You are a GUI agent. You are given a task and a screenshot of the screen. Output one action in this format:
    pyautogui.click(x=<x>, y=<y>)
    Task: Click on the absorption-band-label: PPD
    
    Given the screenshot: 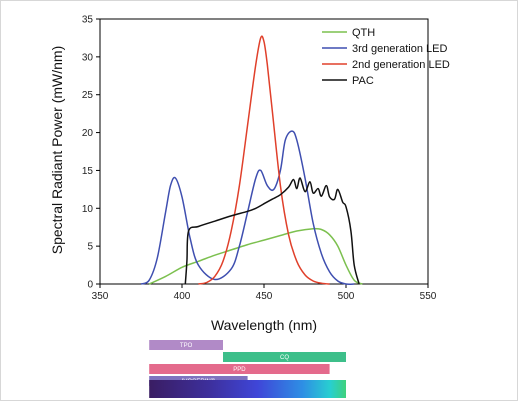 What is the action you would take?
    pyautogui.click(x=239, y=370)
    